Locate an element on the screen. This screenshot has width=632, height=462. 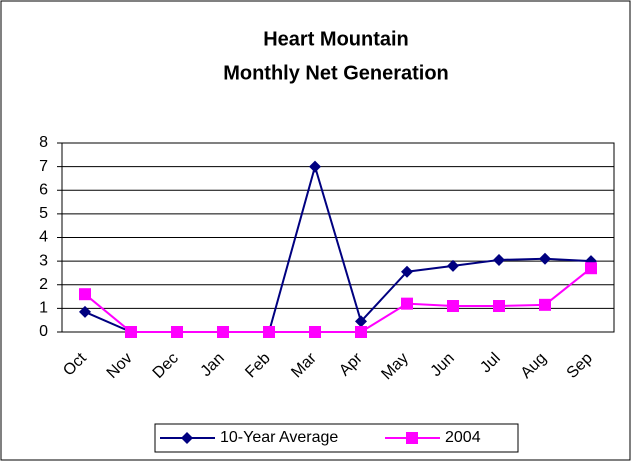
chart-title: Monthly Net Generation is located at coordinates (336, 73).